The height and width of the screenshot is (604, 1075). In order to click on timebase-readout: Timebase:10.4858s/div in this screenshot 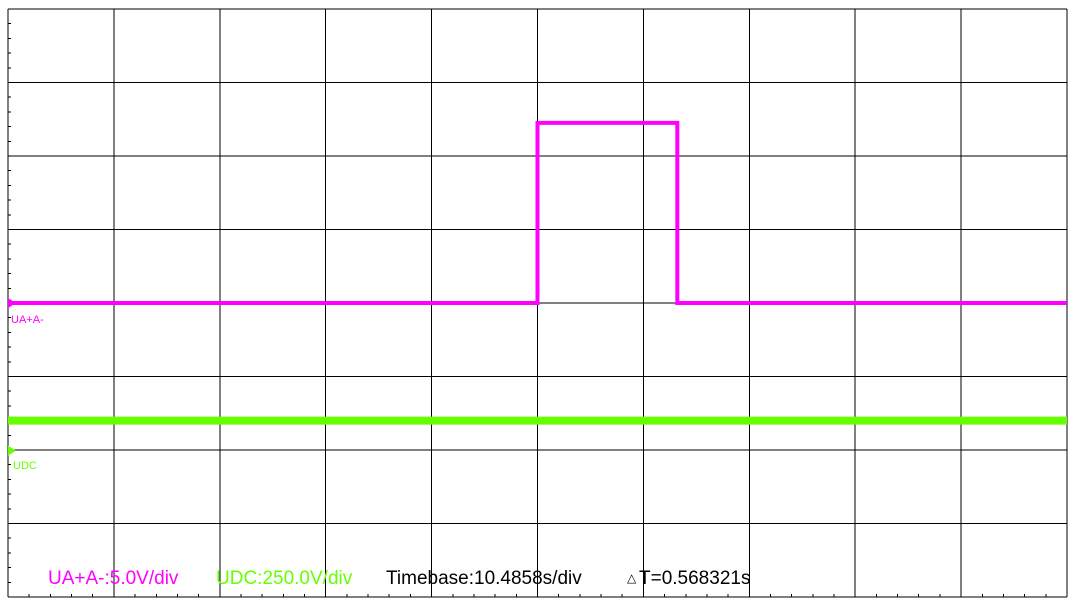, I will do `click(484, 578)`.